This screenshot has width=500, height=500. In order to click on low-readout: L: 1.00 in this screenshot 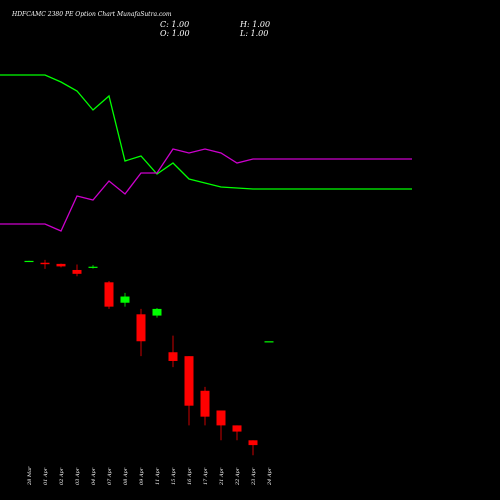, I will do `click(253, 33)`.